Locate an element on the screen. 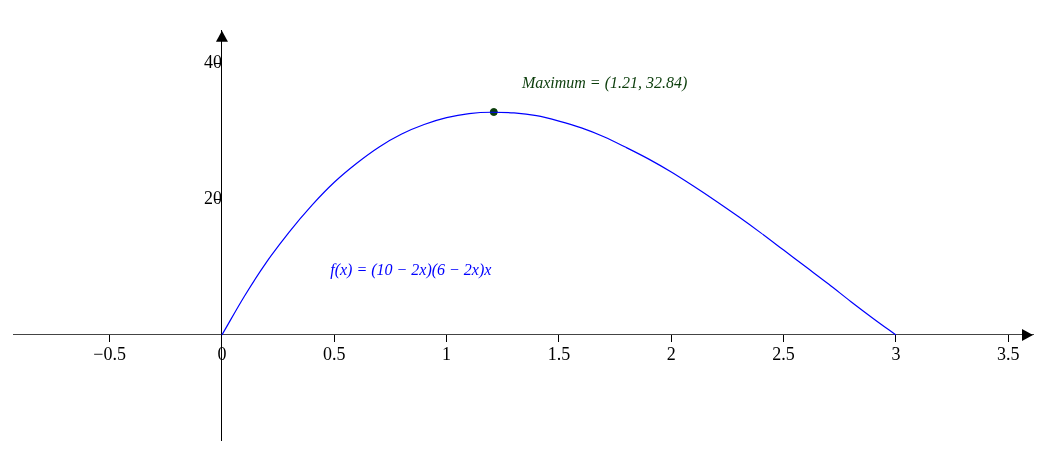 This screenshot has width=1046, height=471. x-tick-label: 3 is located at coordinates (896, 354).